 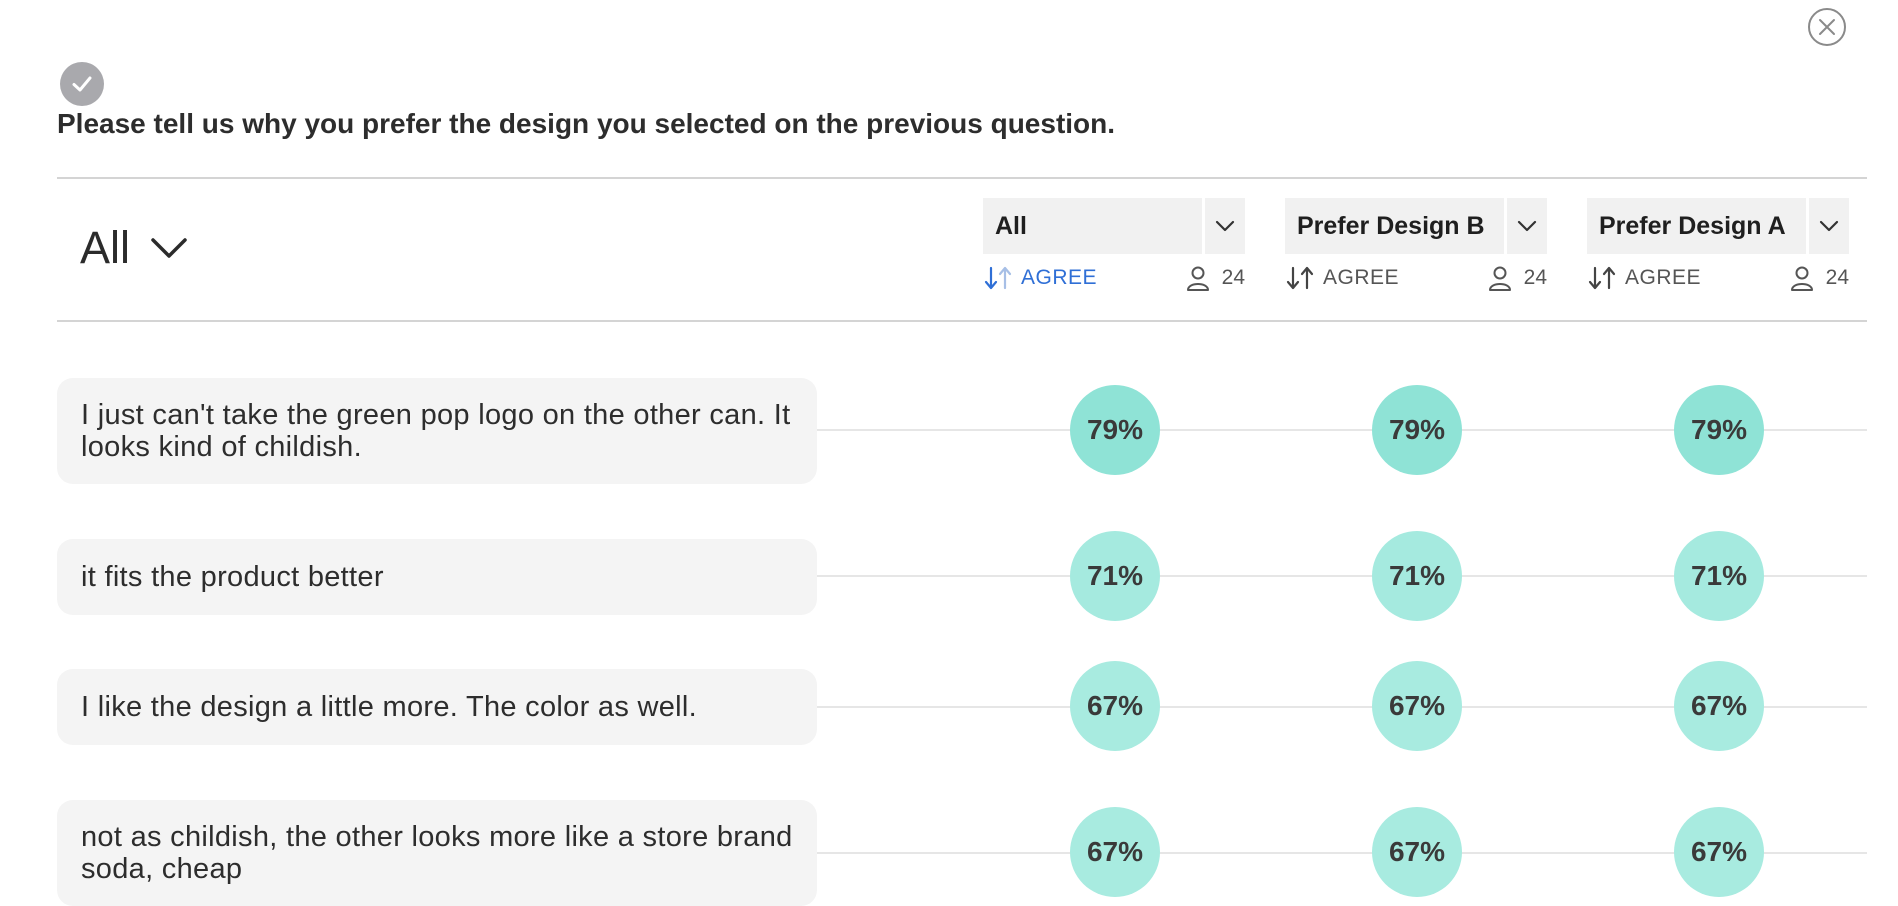 What do you see at coordinates (1692, 225) in the screenshot?
I see `column-select-label: Prefer Design A` at bounding box center [1692, 225].